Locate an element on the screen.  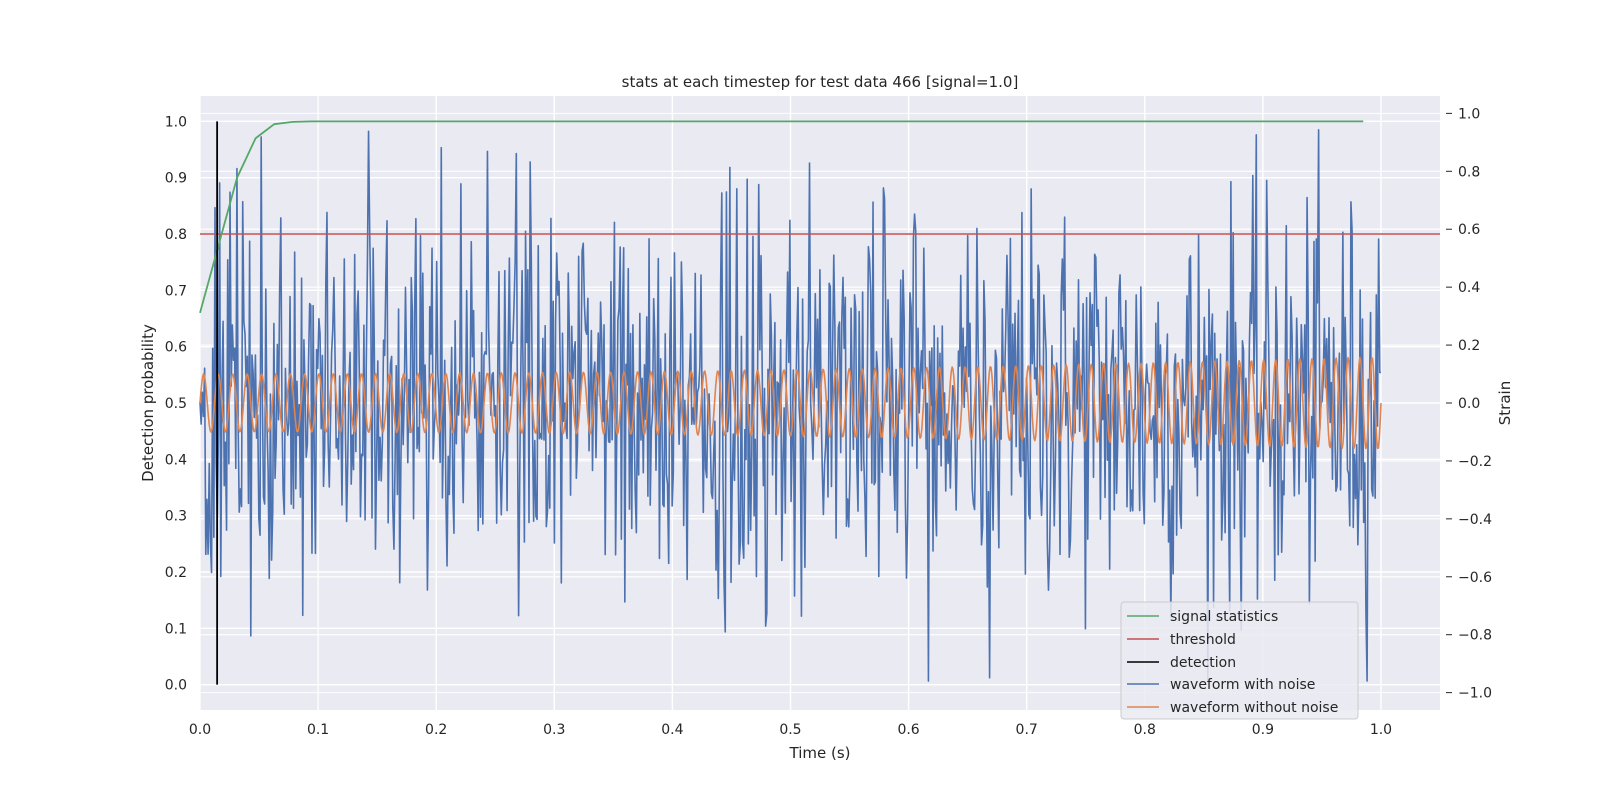
legend-label-waveform-with-noise: waveform with noise is located at coordinates (1242, 685).